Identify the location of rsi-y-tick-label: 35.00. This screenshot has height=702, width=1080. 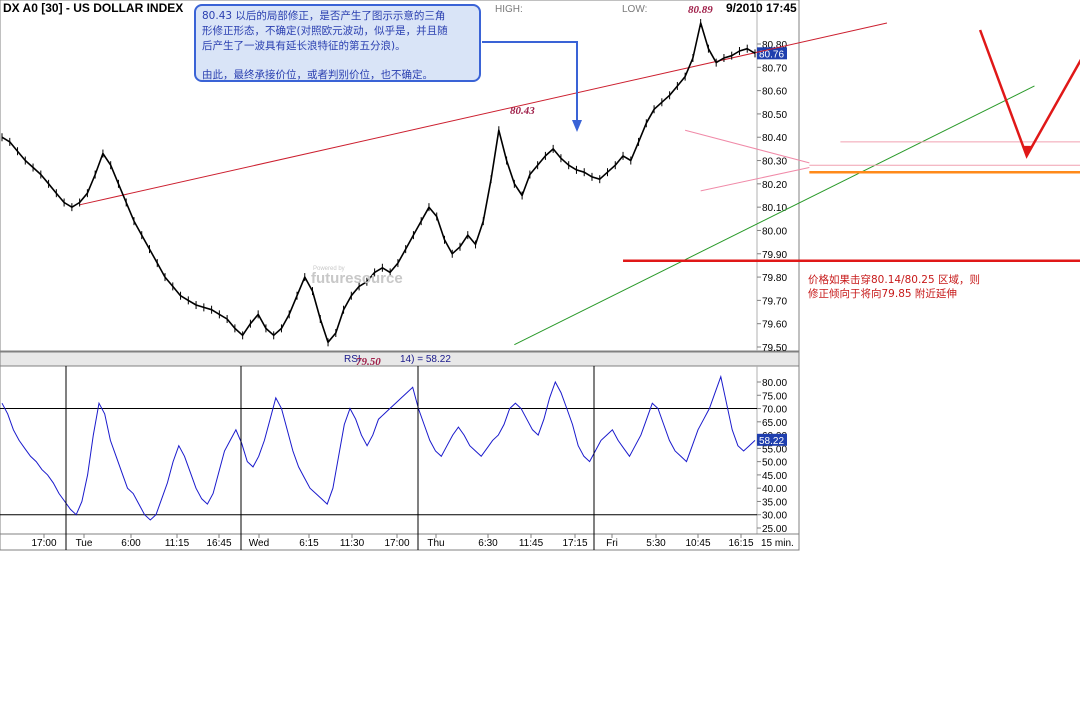
(774, 502).